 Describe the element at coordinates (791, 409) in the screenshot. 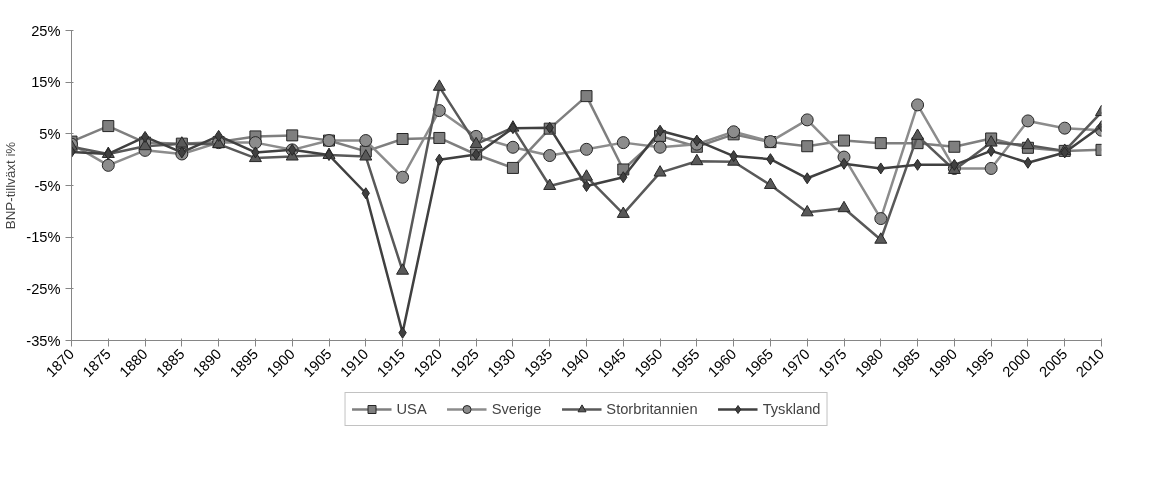

I see `legend-label: Tyskland` at that location.